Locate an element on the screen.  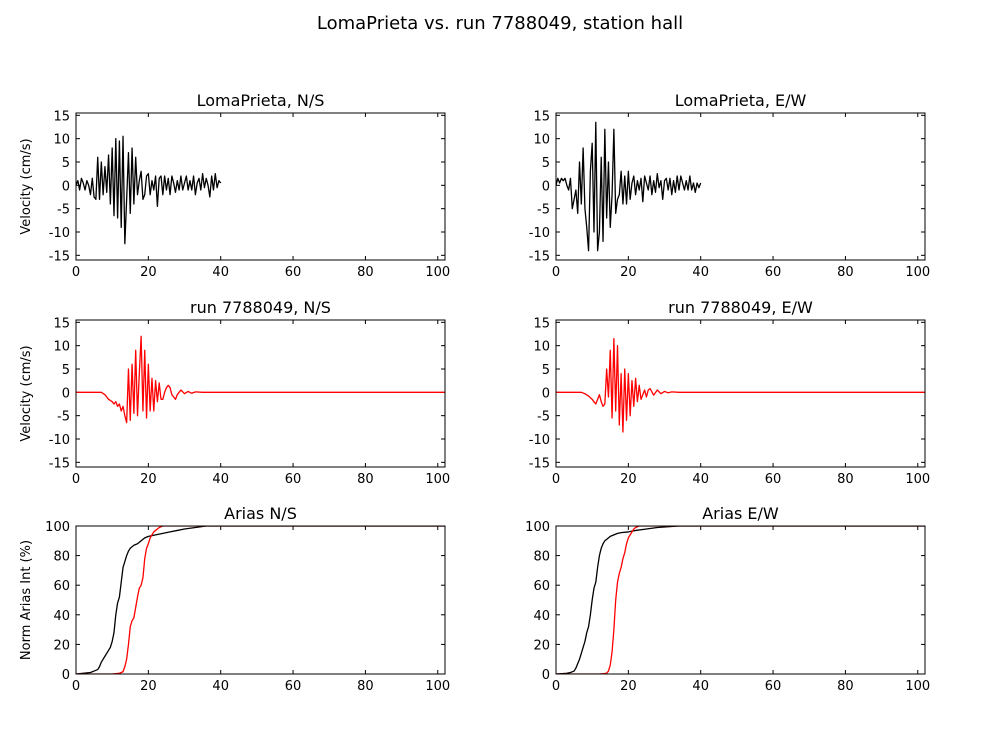
panel-title: run 7788049, N/S is located at coordinates (260, 307).